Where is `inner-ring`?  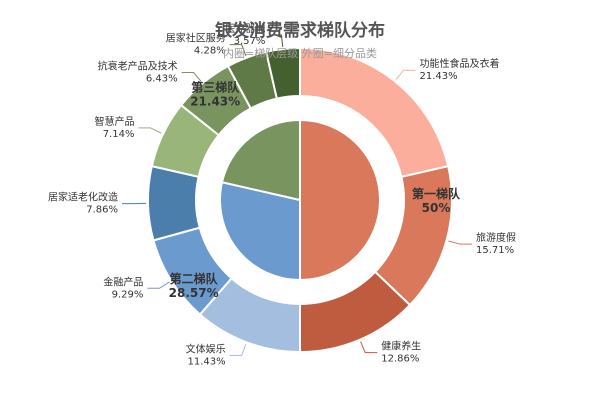 inner-ring is located at coordinates (300, 200).